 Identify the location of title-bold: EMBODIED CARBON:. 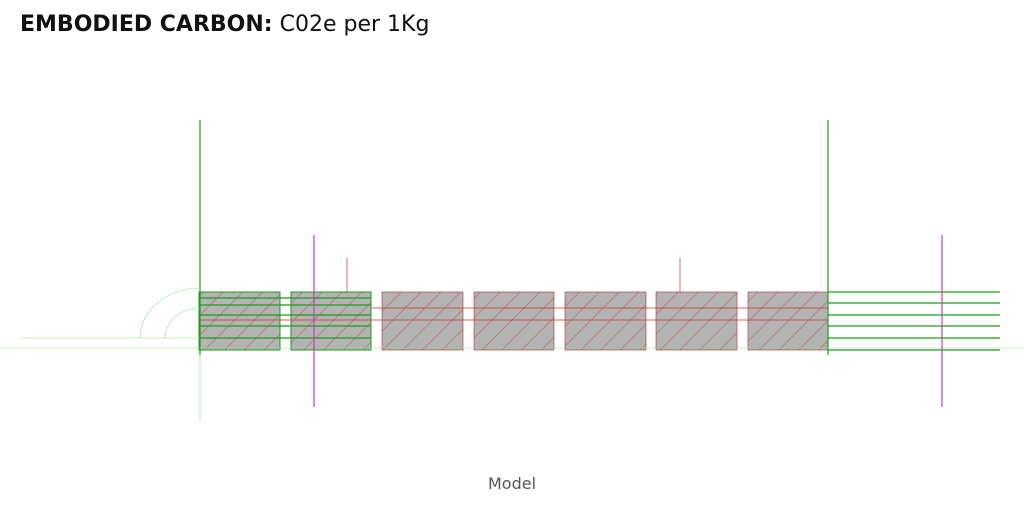
(146, 24).